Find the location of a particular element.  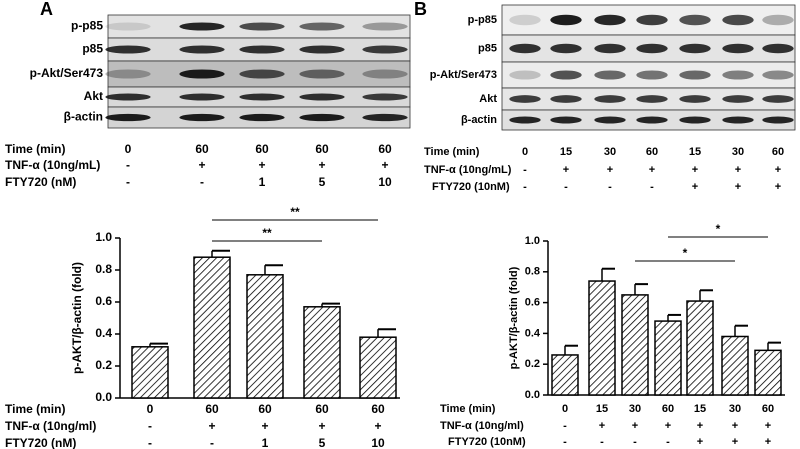

y-tick-label: 1.0 is located at coordinates (532, 241).